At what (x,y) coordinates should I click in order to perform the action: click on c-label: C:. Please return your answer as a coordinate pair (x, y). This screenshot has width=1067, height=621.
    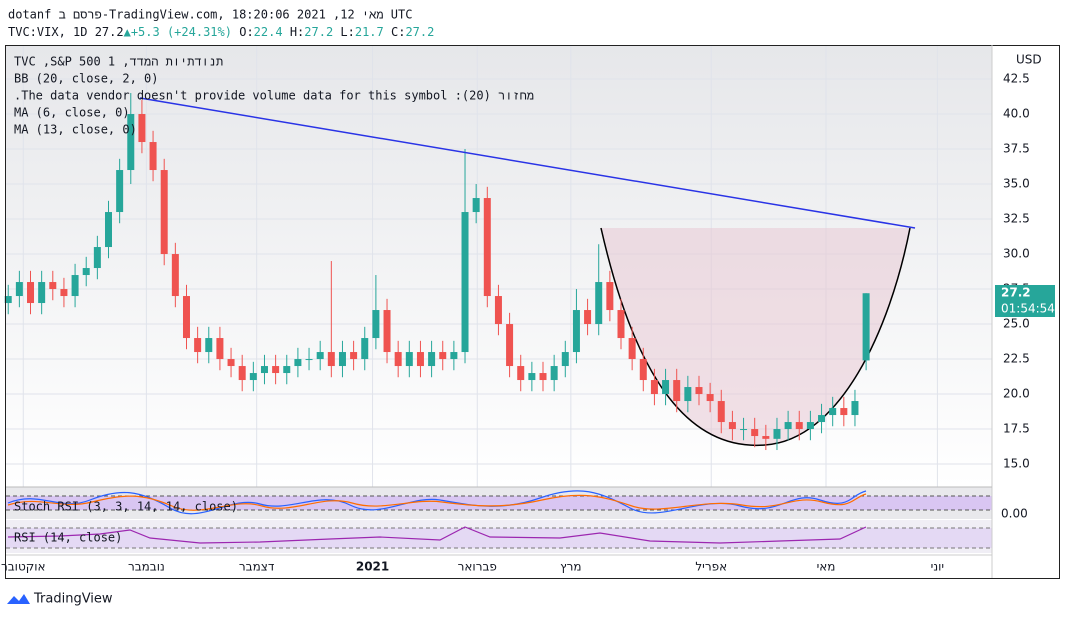
    Looking at the image, I should click on (398, 32).